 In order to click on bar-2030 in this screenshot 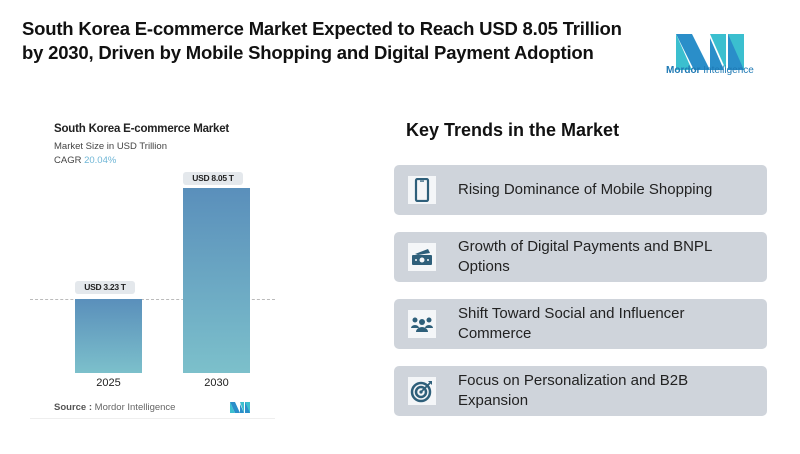, I will do `click(216, 280)`.